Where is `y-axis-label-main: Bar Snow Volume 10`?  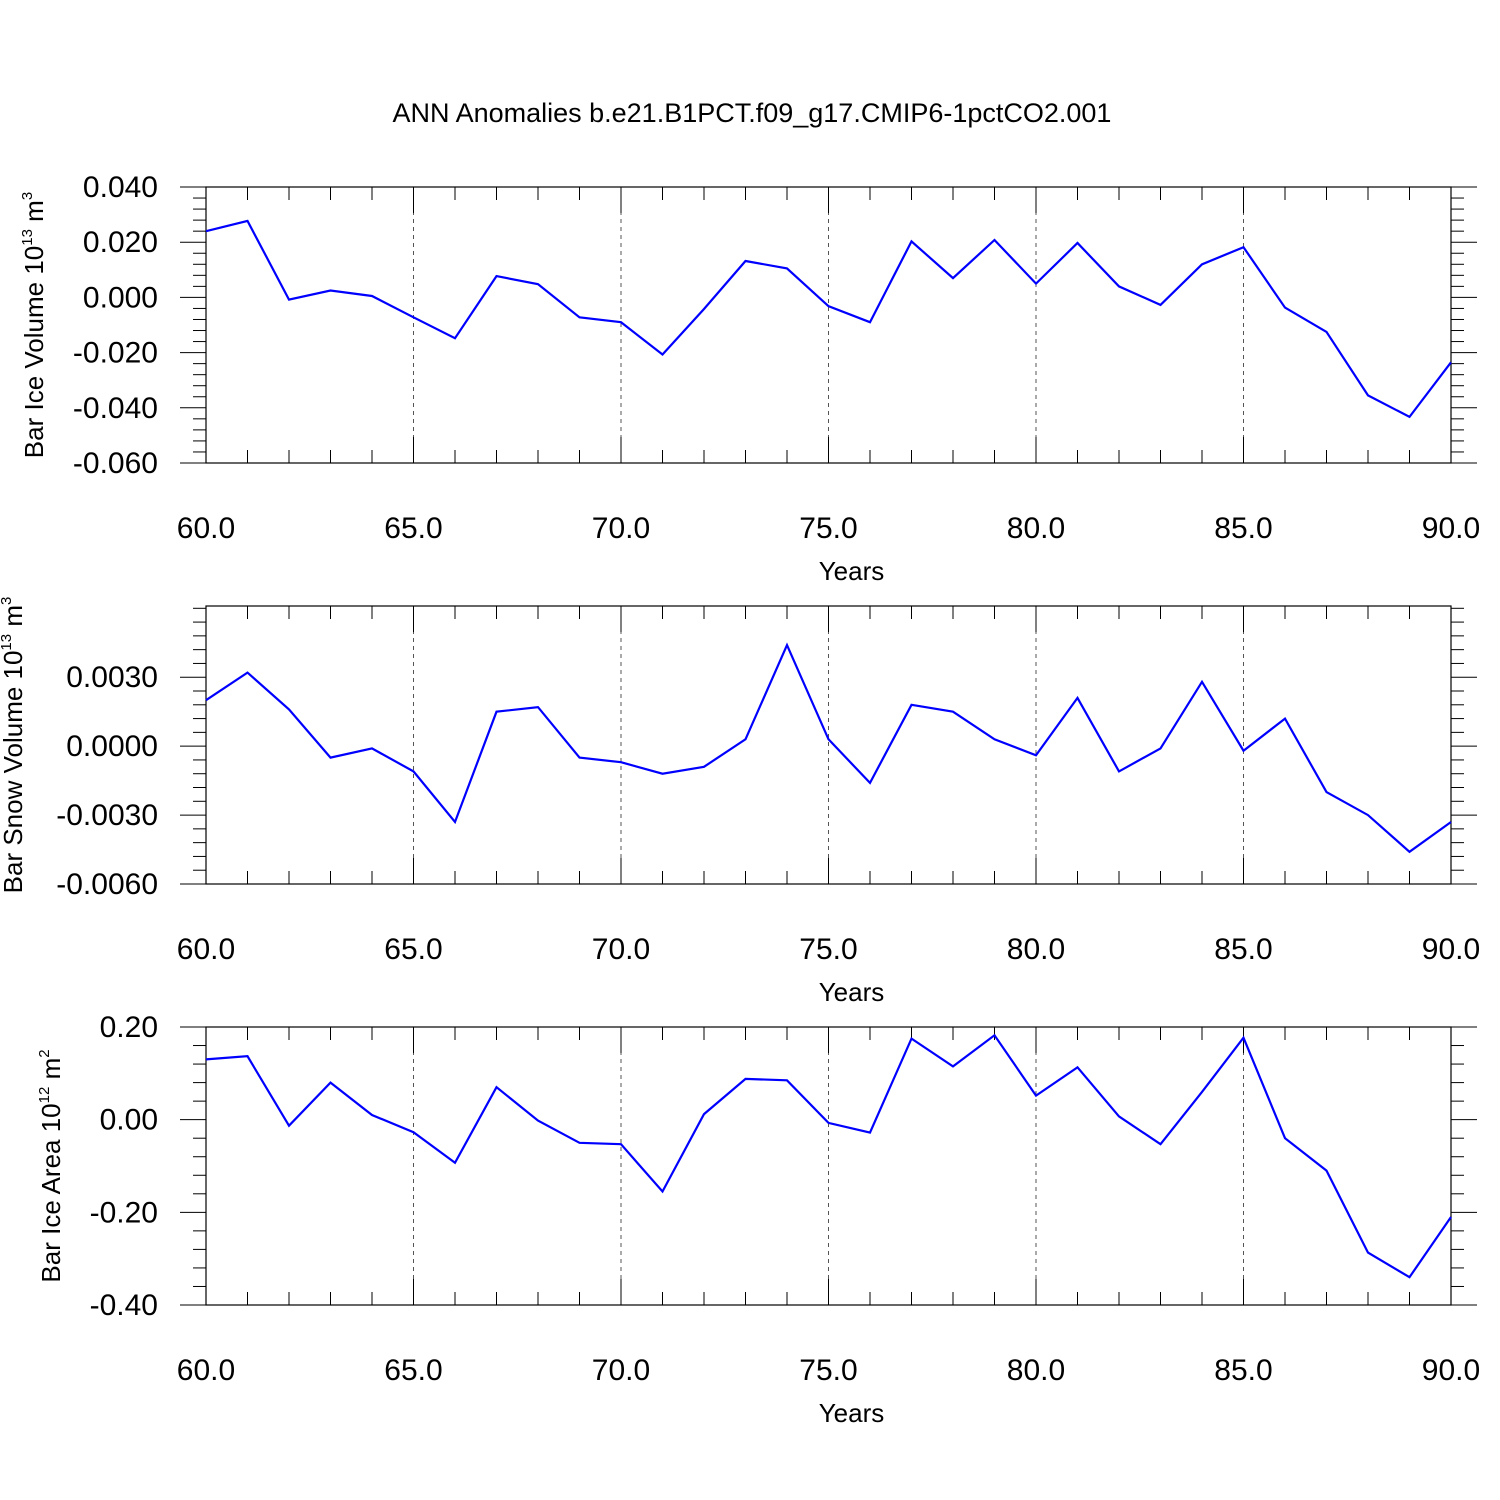
y-axis-label-main: Bar Snow Volume 10 is located at coordinates (14, 772).